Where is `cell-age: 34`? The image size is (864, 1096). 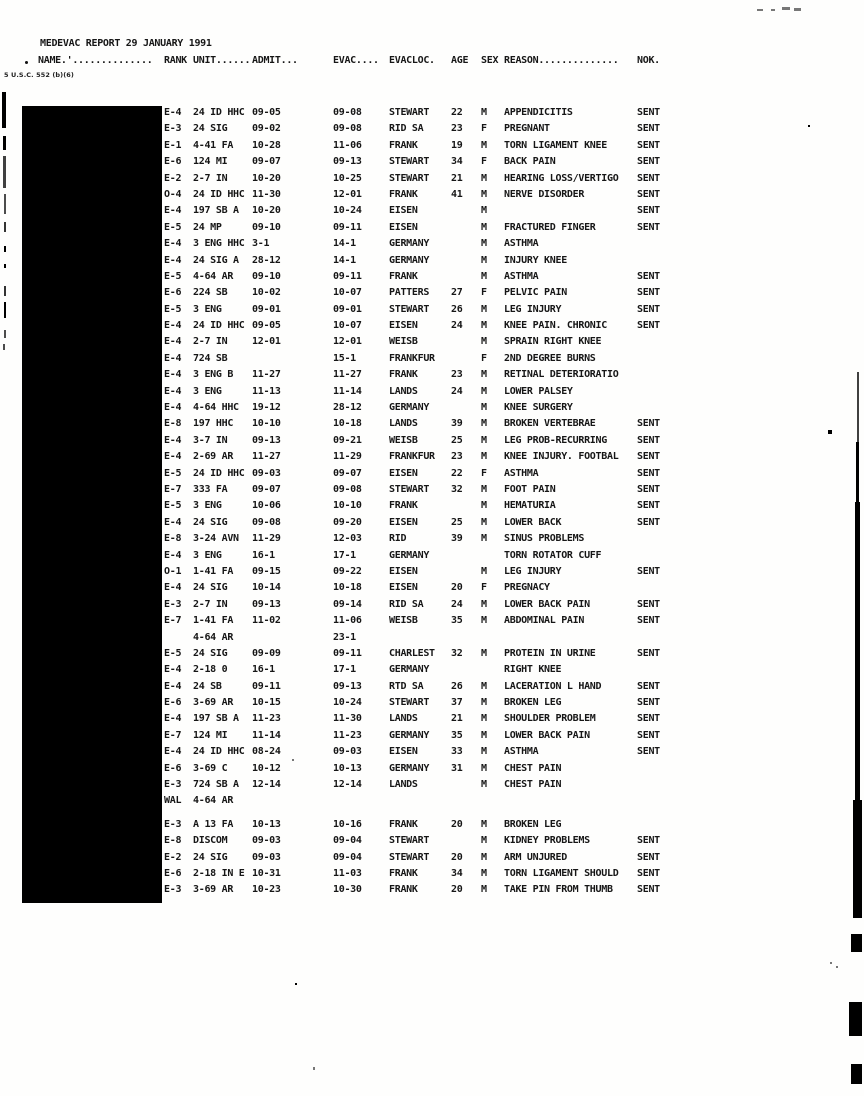 cell-age: 34 is located at coordinates (457, 873).